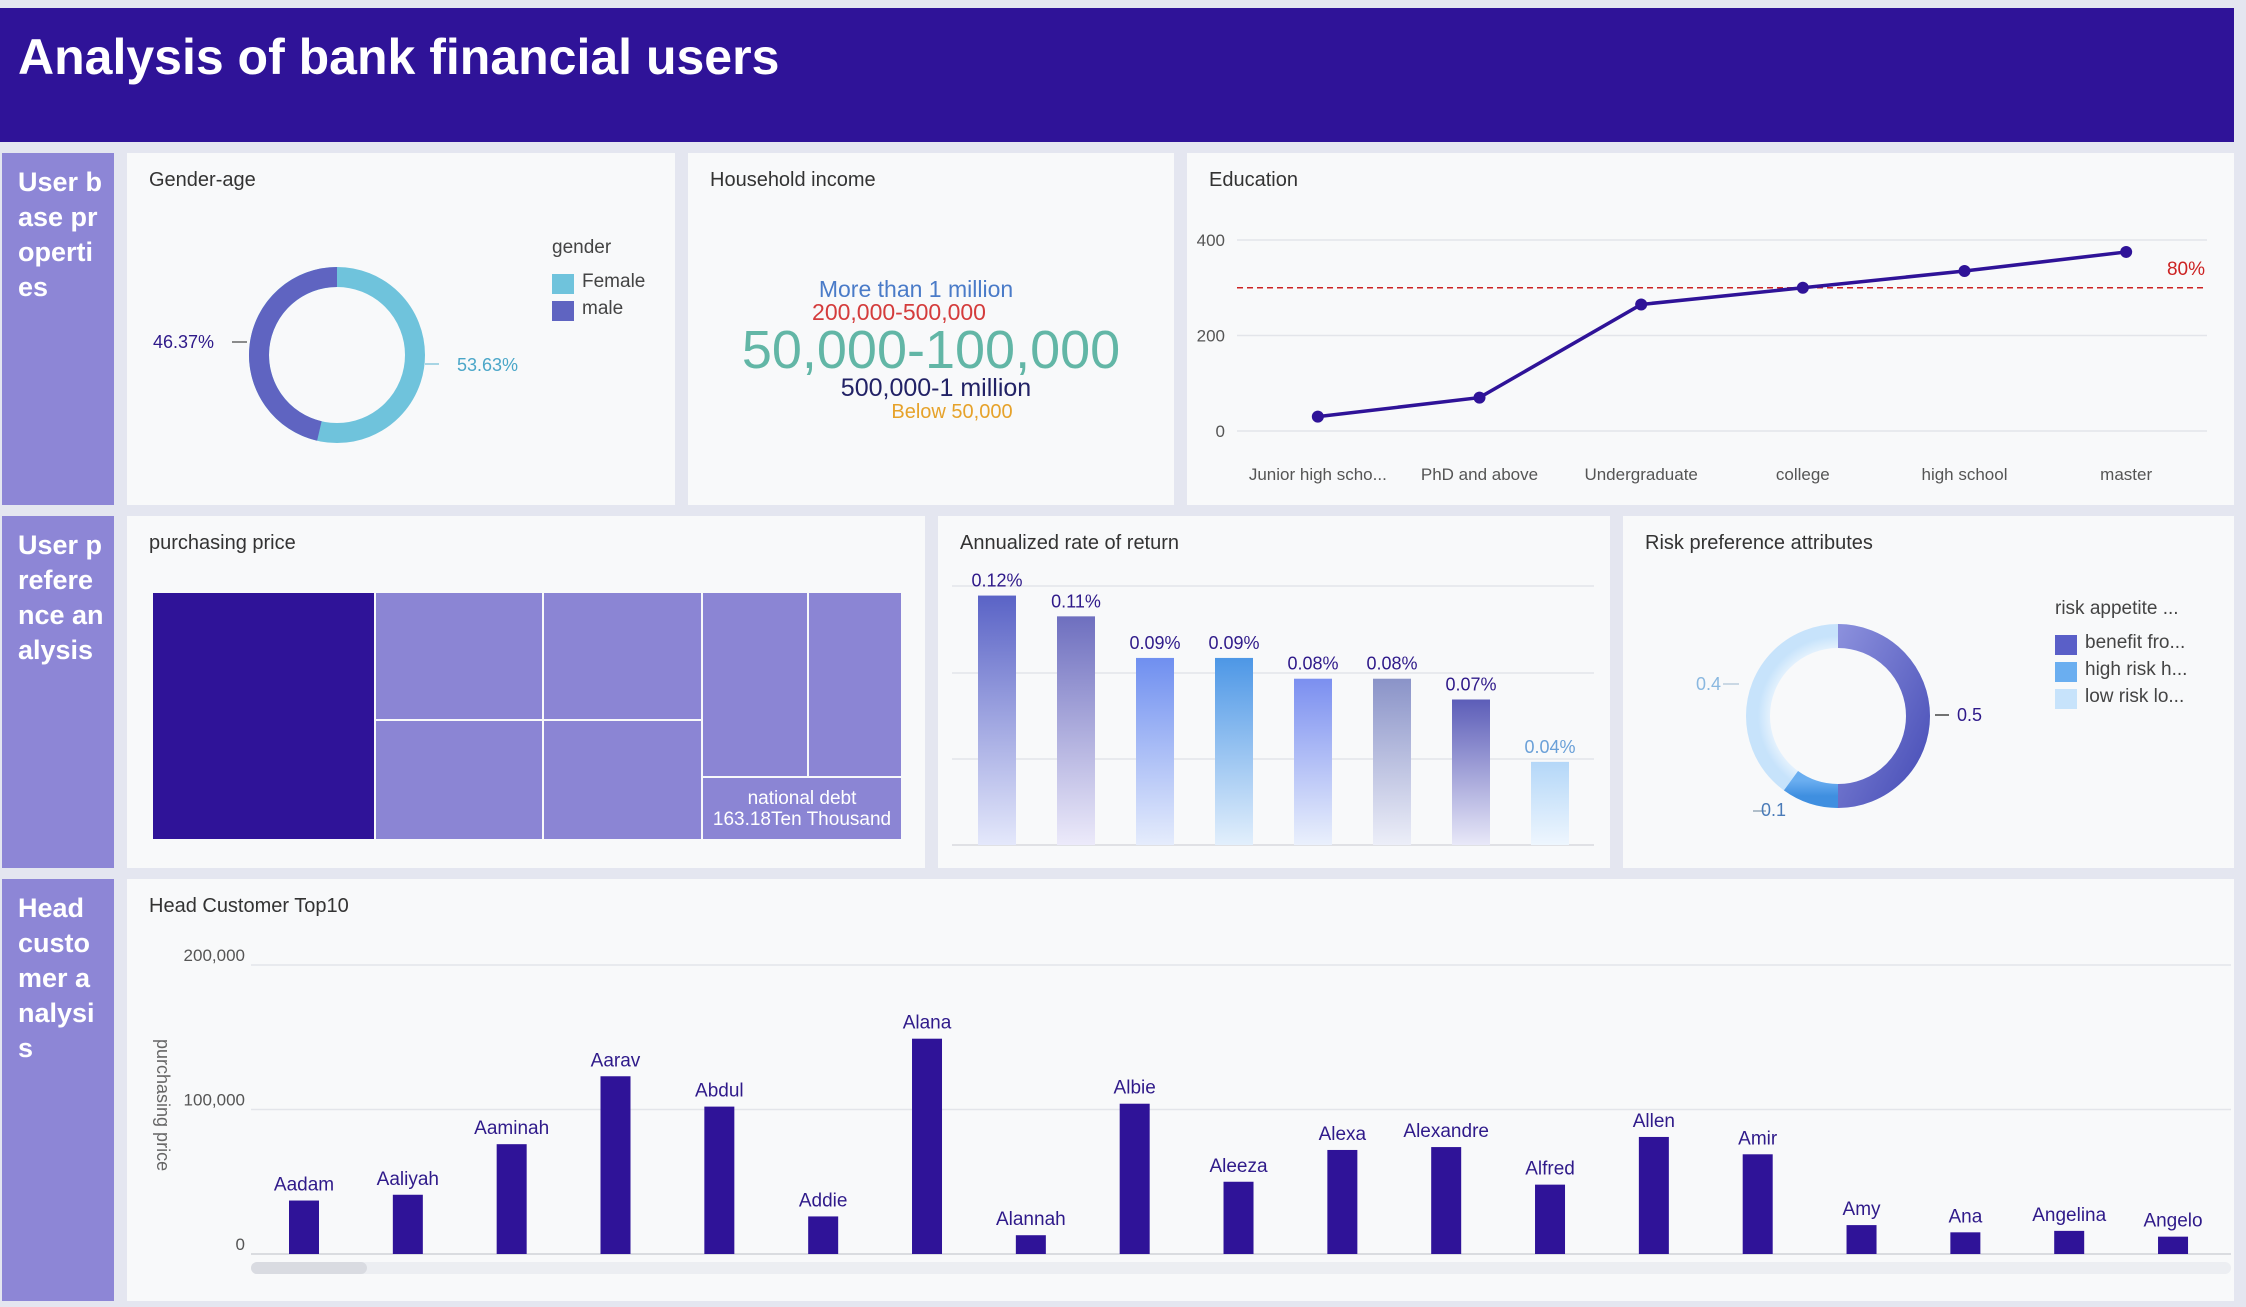  I want to click on x-tick-label: Undergraduate, so click(1640, 474).